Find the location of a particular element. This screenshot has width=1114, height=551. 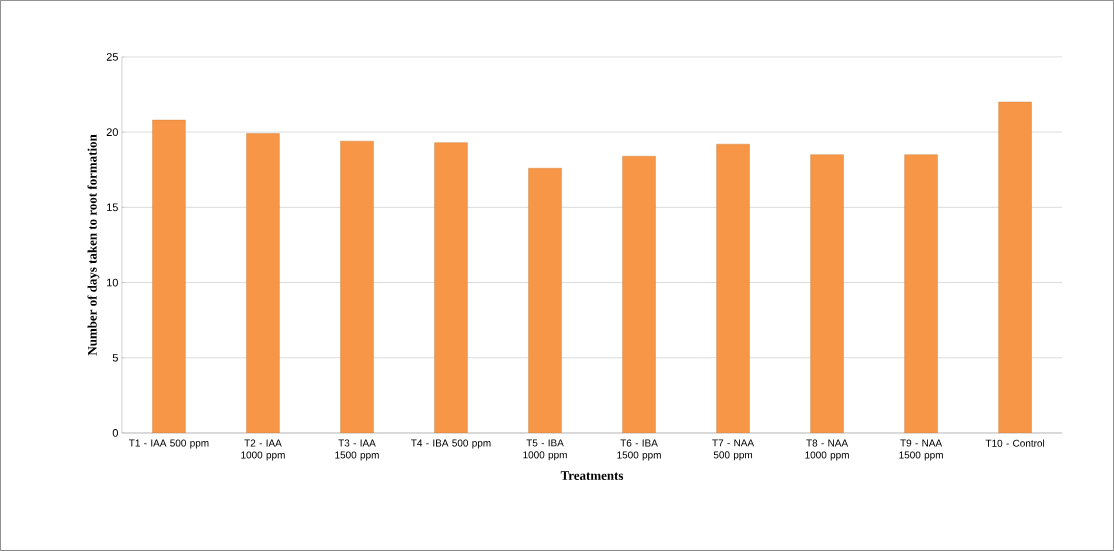

x-tick-label: T1 - IAA 500 ppm is located at coordinates (169, 444).